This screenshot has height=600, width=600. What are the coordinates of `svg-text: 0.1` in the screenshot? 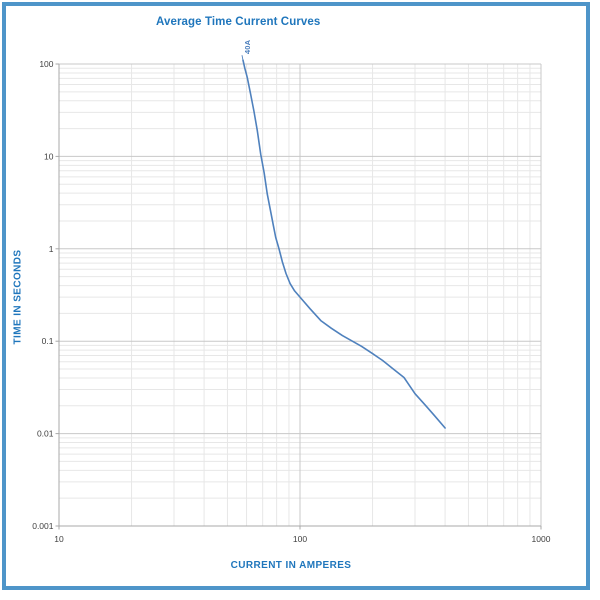 It's located at (48, 341).